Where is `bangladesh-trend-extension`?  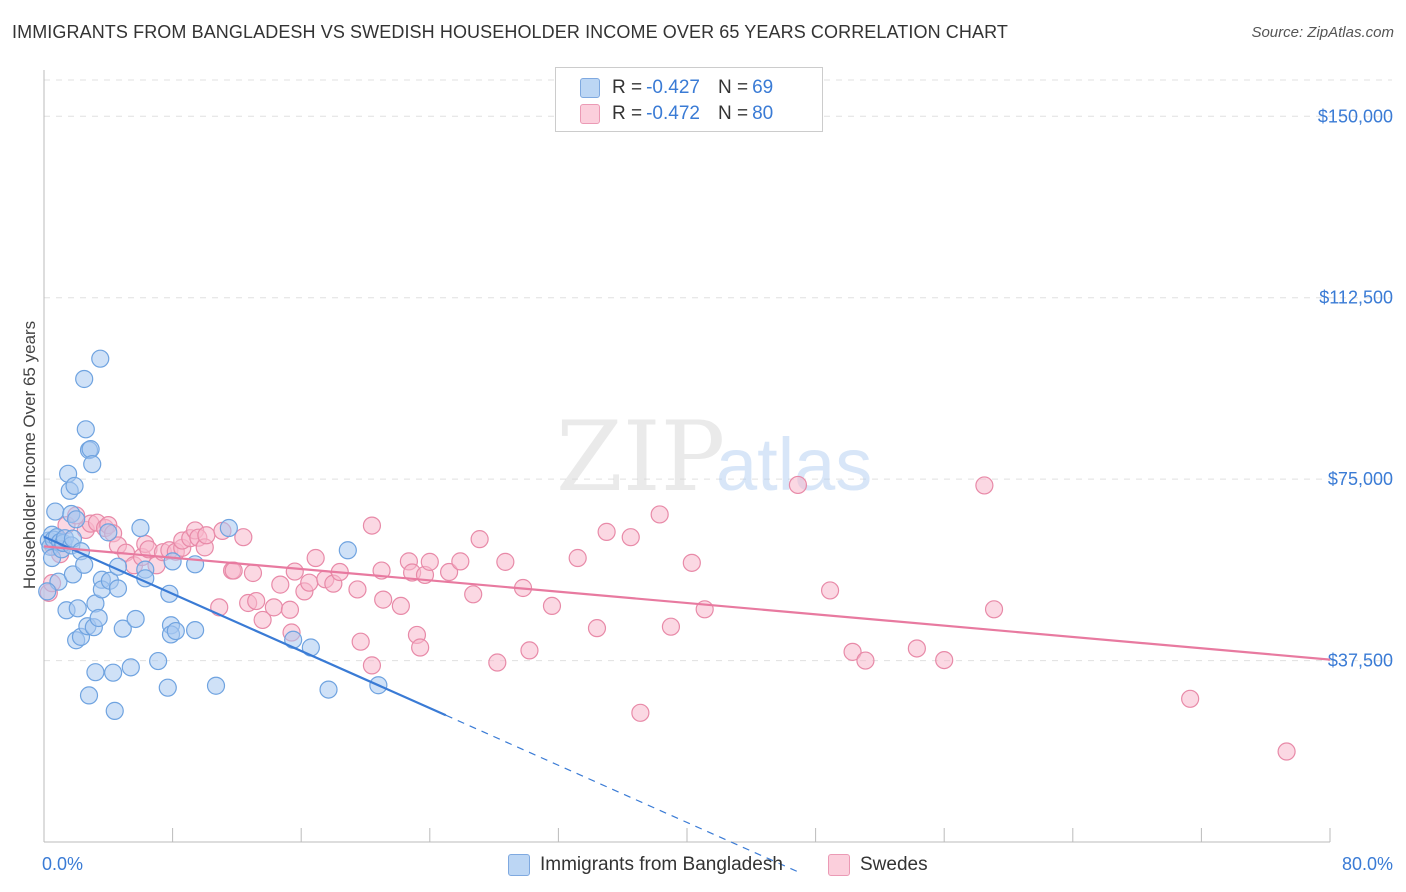
bangladesh-trend-extension is located at coordinates (622, 794).